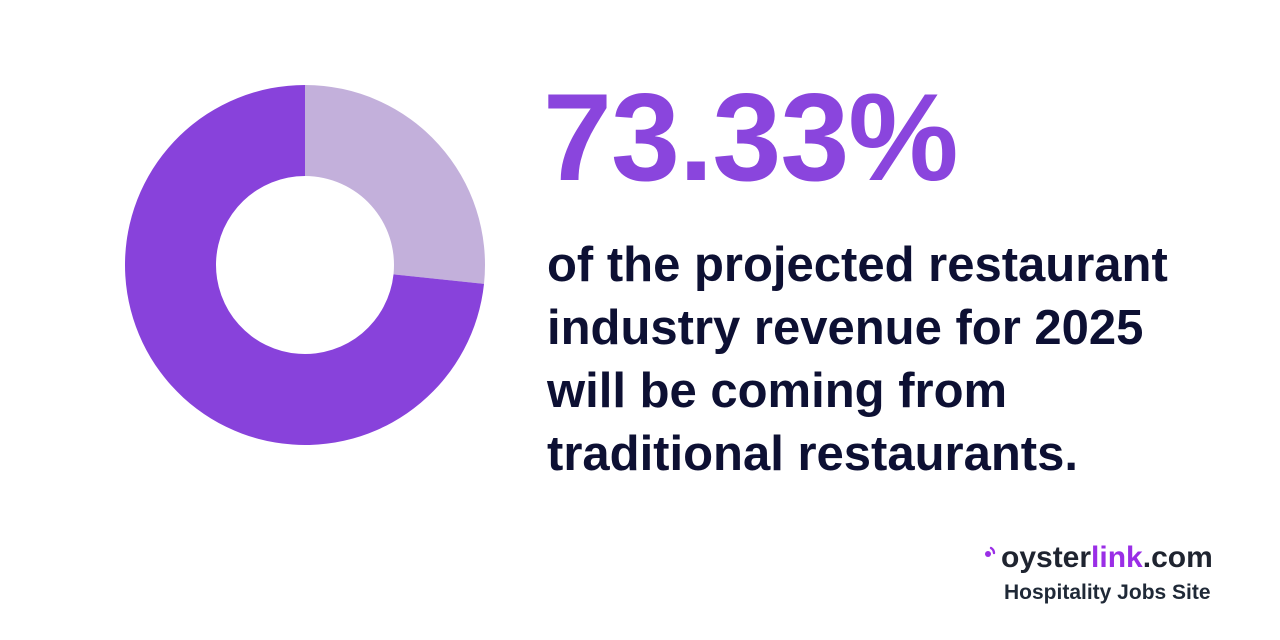  Describe the element at coordinates (857, 265) in the screenshot. I see `description-line: of the projected restaurant` at that location.